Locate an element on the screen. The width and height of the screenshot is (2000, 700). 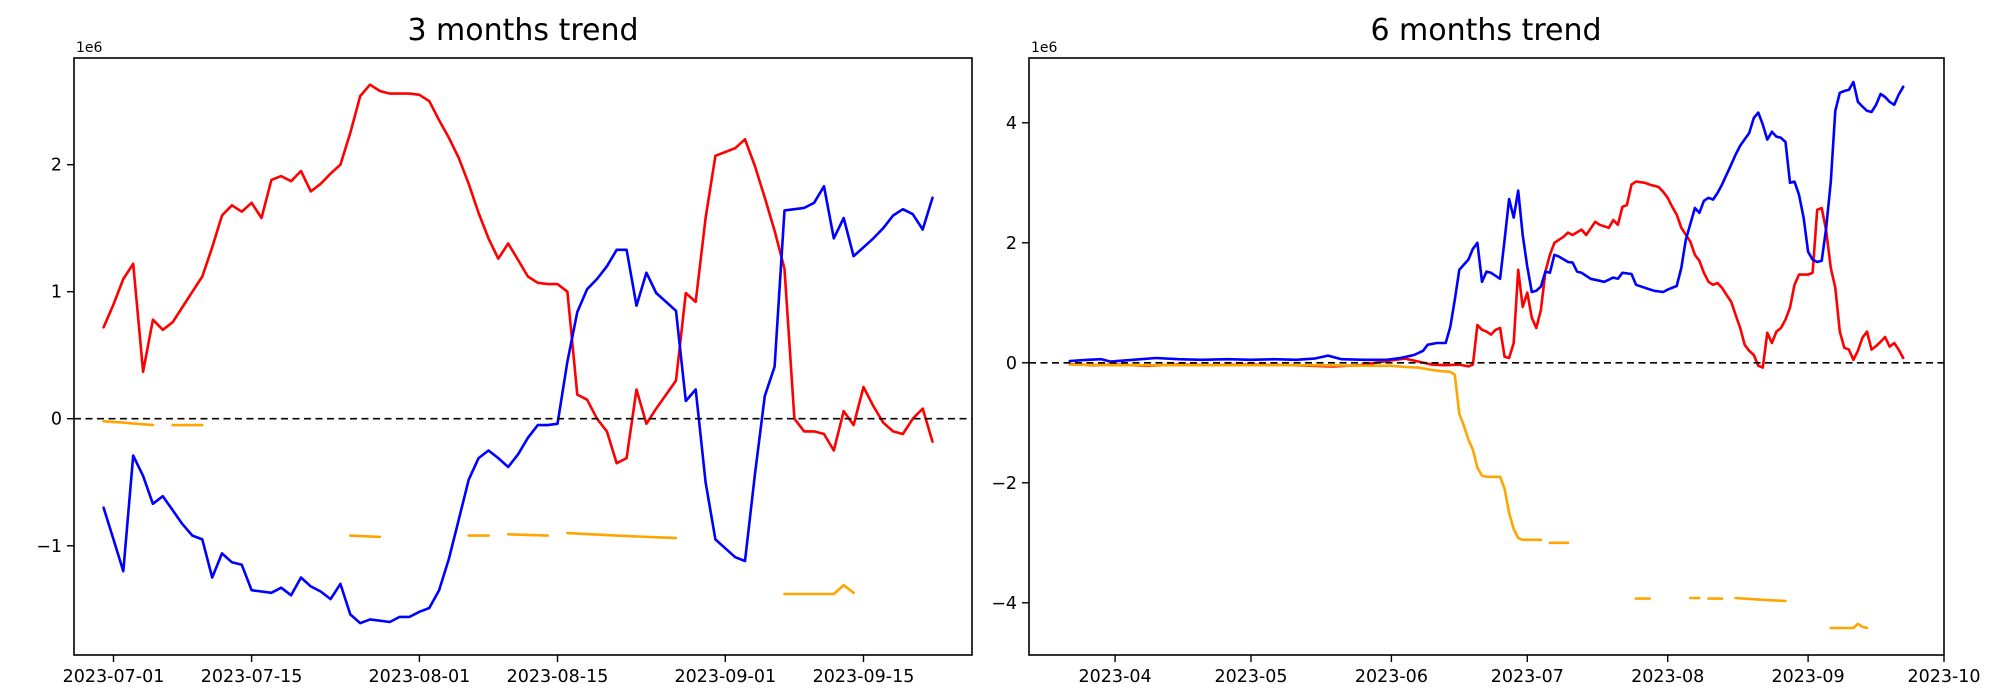
chart-title-3-months: 3 months trend is located at coordinates (522, 30).